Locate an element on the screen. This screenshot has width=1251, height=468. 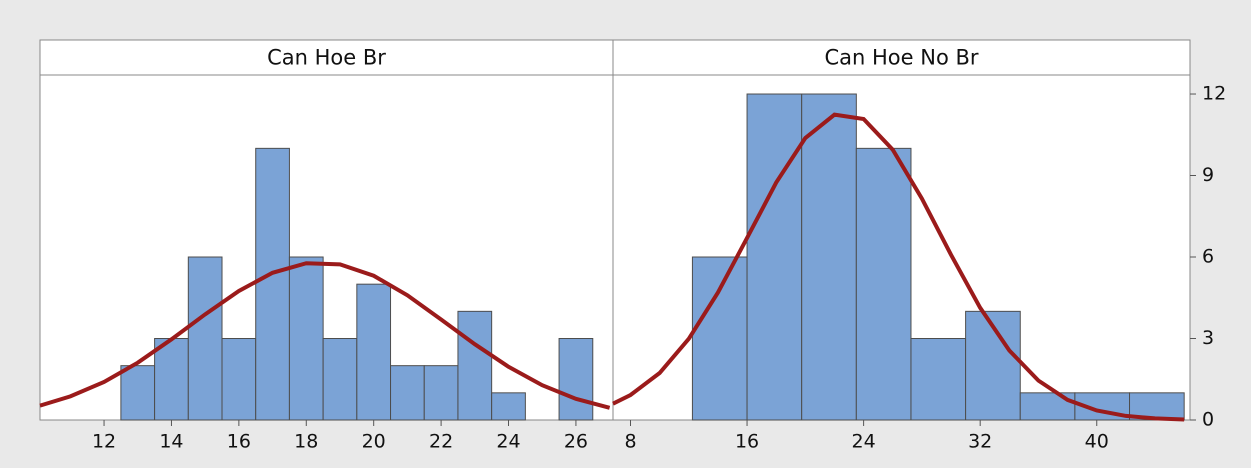
x-tick-label: 8 is located at coordinates (630, 442).